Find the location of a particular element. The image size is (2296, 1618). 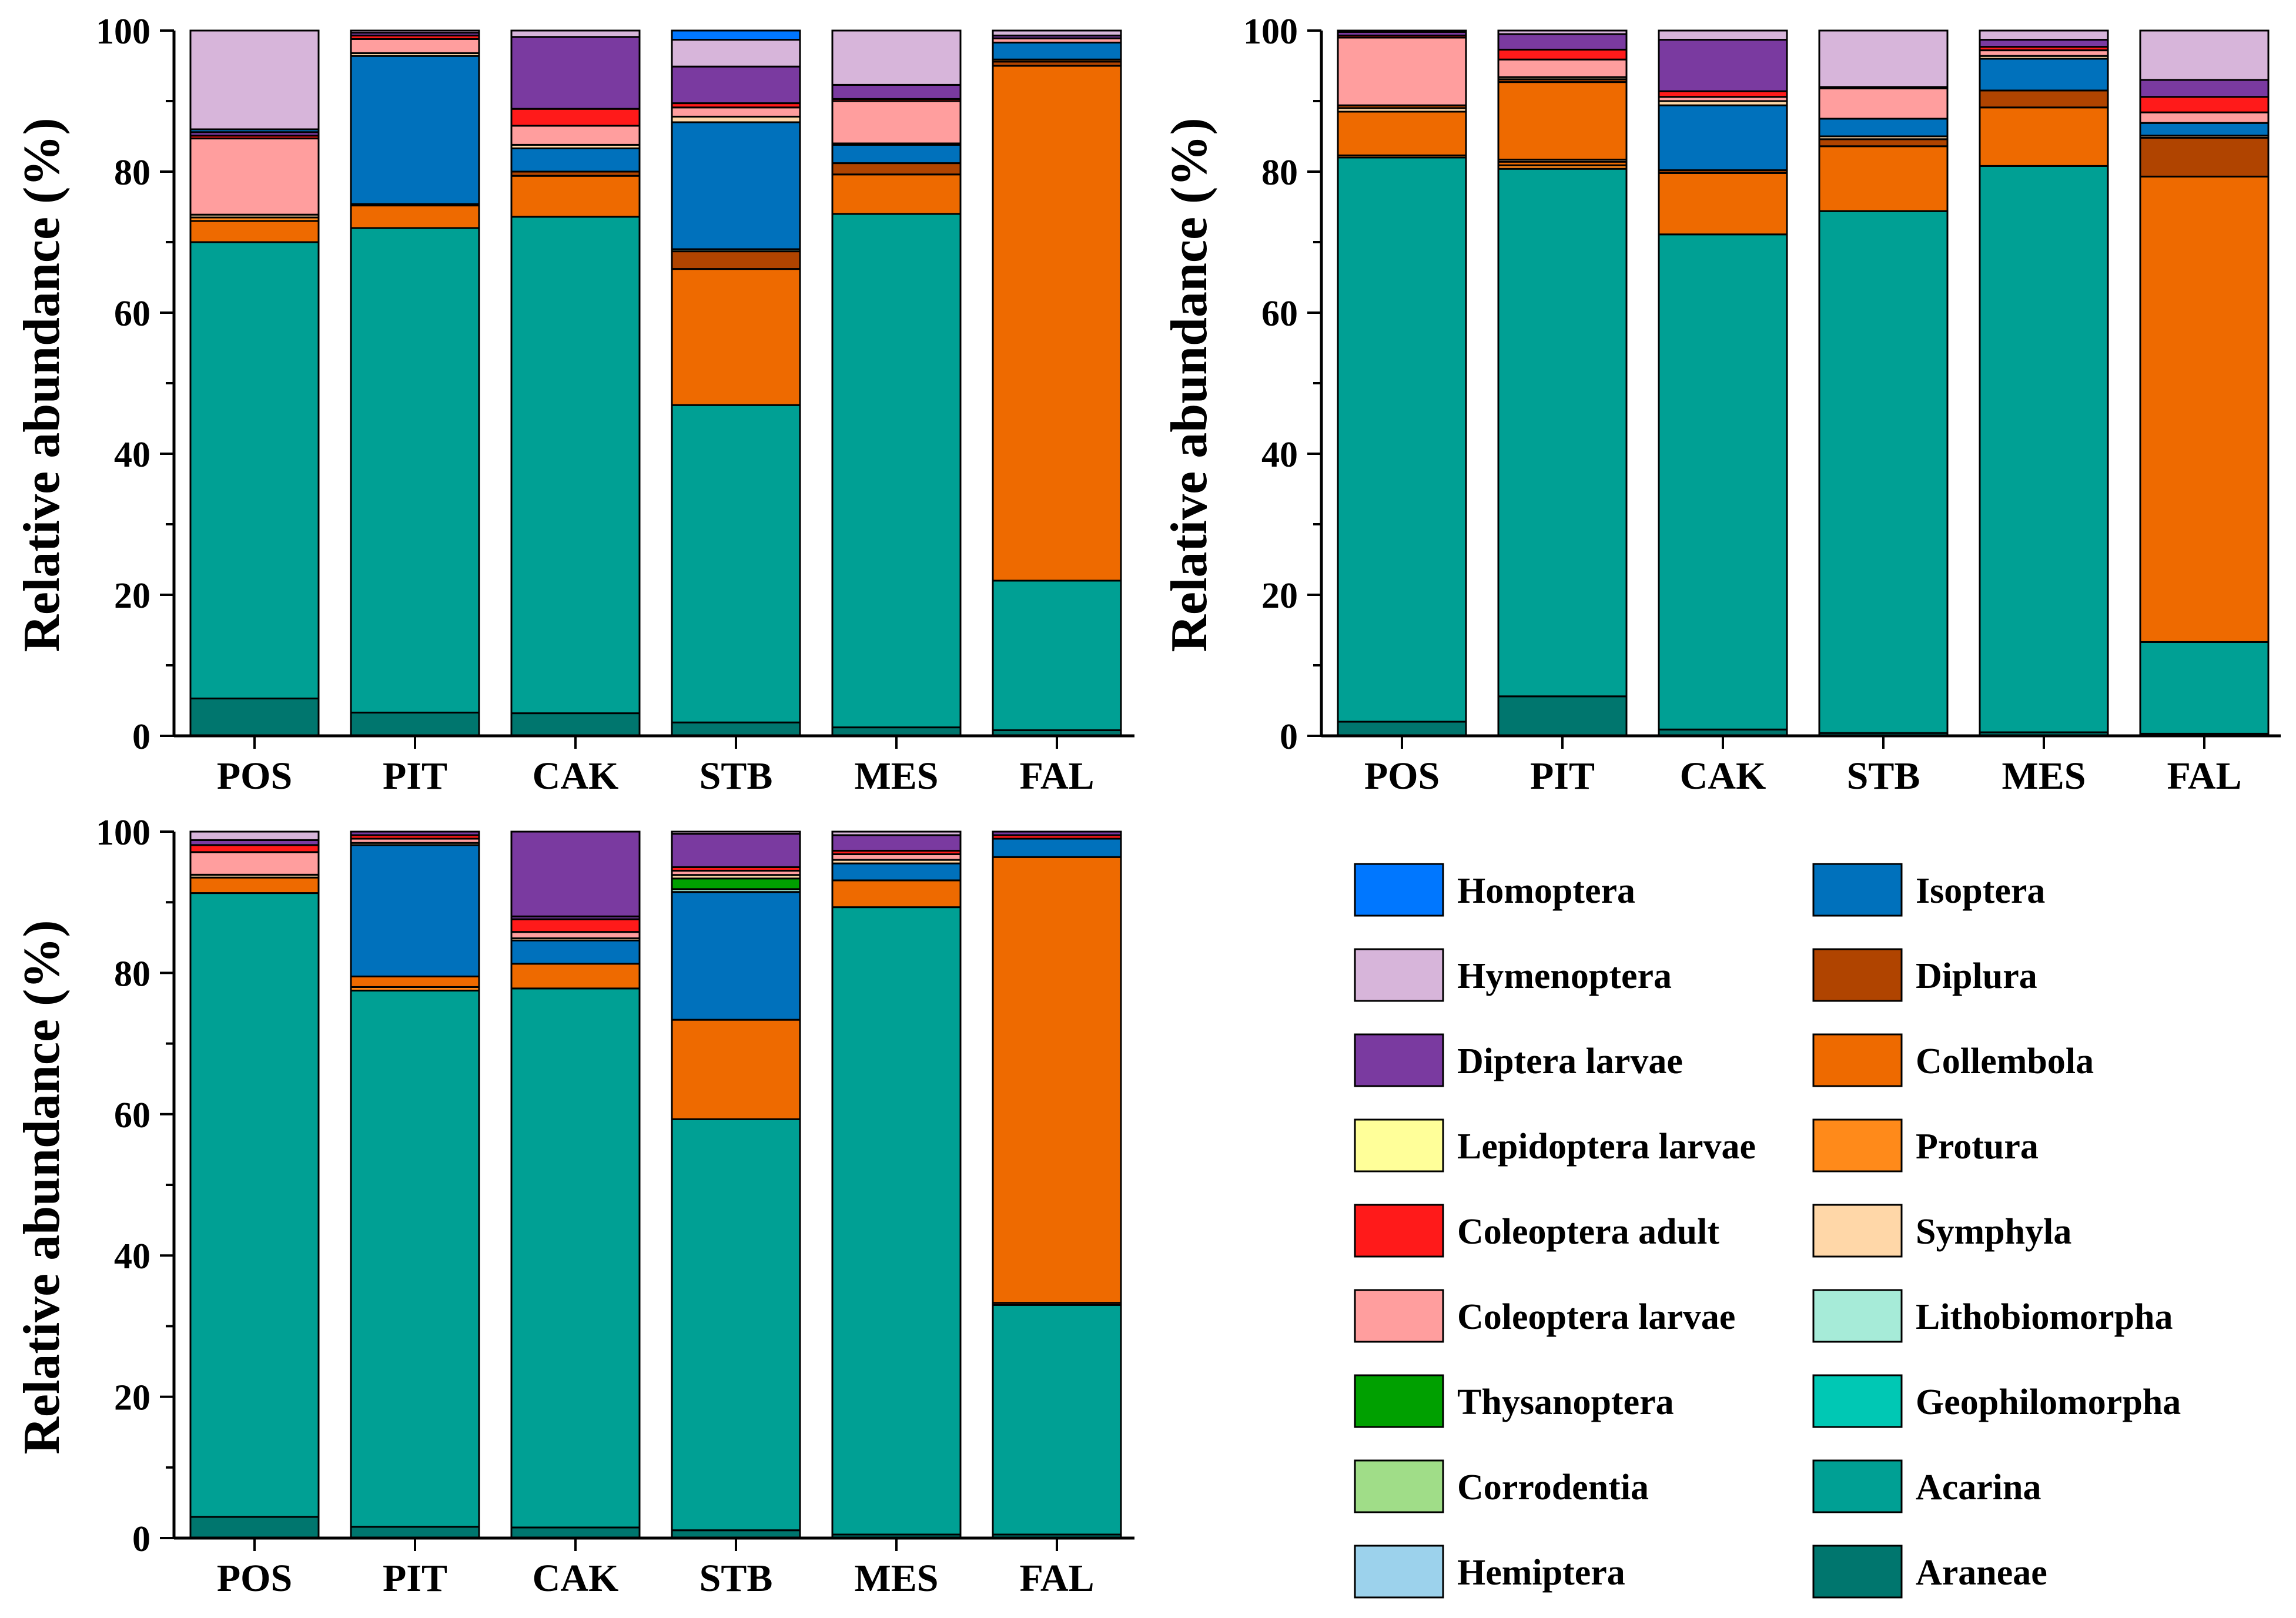

bar-segment-stb-diptera-larvae is located at coordinates (736, 85).